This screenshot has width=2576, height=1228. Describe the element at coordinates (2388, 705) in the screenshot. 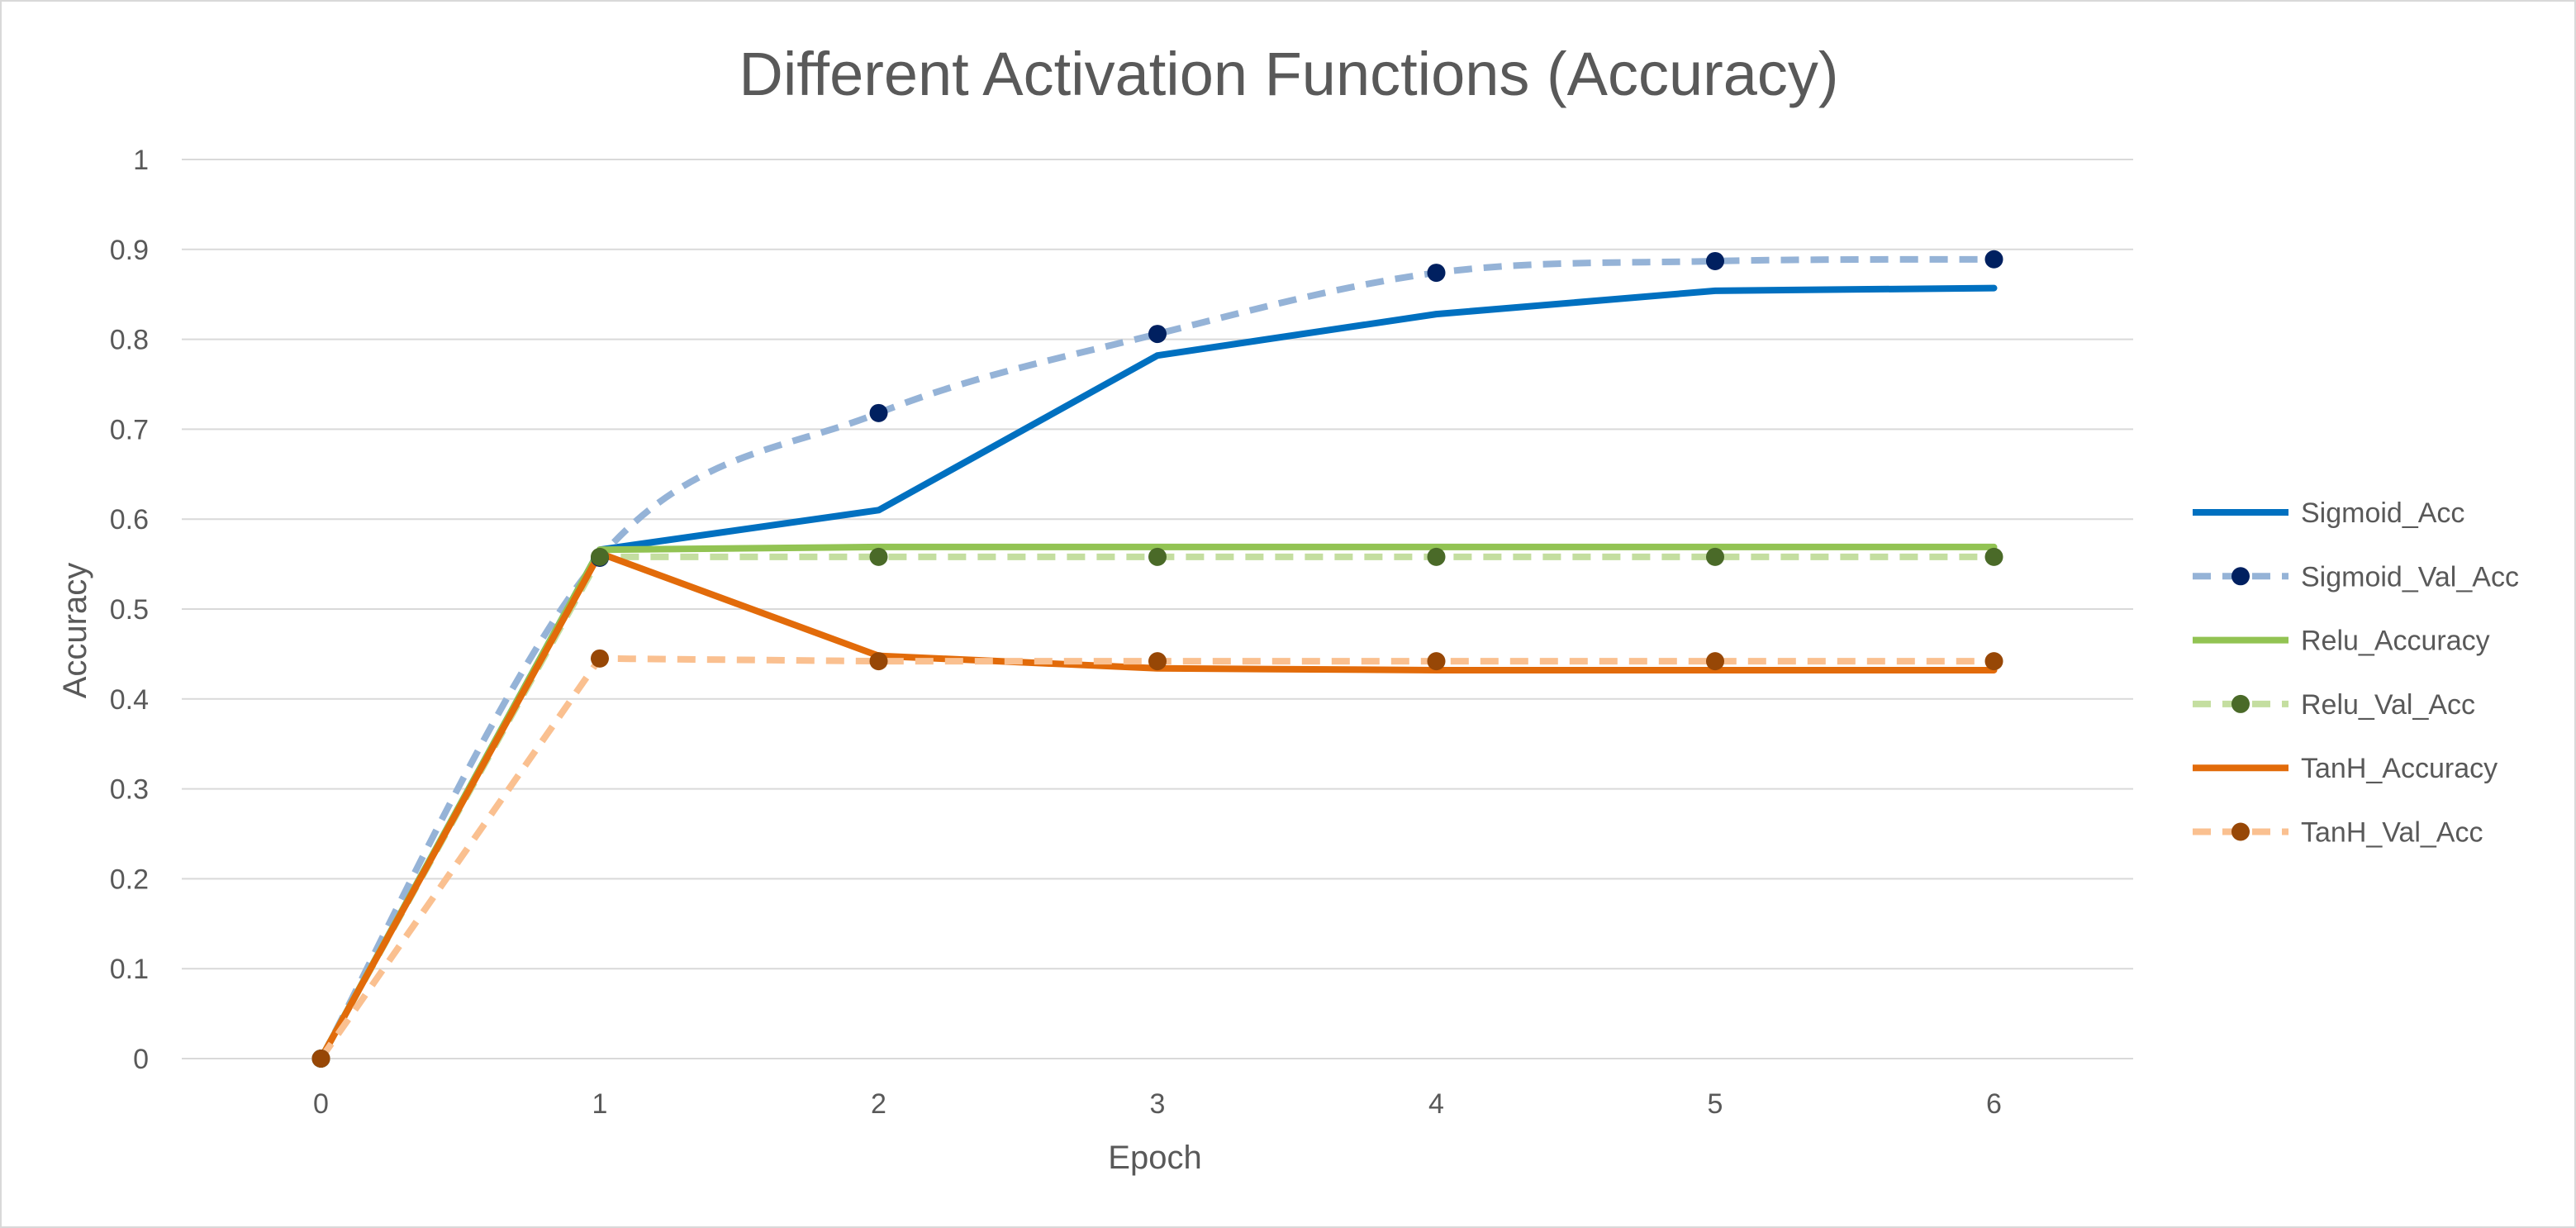

I see `legend-label: Relu_Val_Acc` at that location.